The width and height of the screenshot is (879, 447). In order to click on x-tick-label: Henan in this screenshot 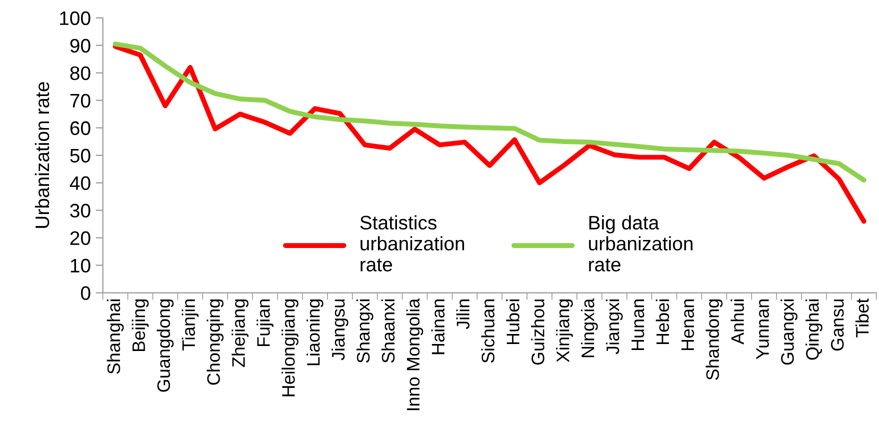, I will do `click(687, 325)`.